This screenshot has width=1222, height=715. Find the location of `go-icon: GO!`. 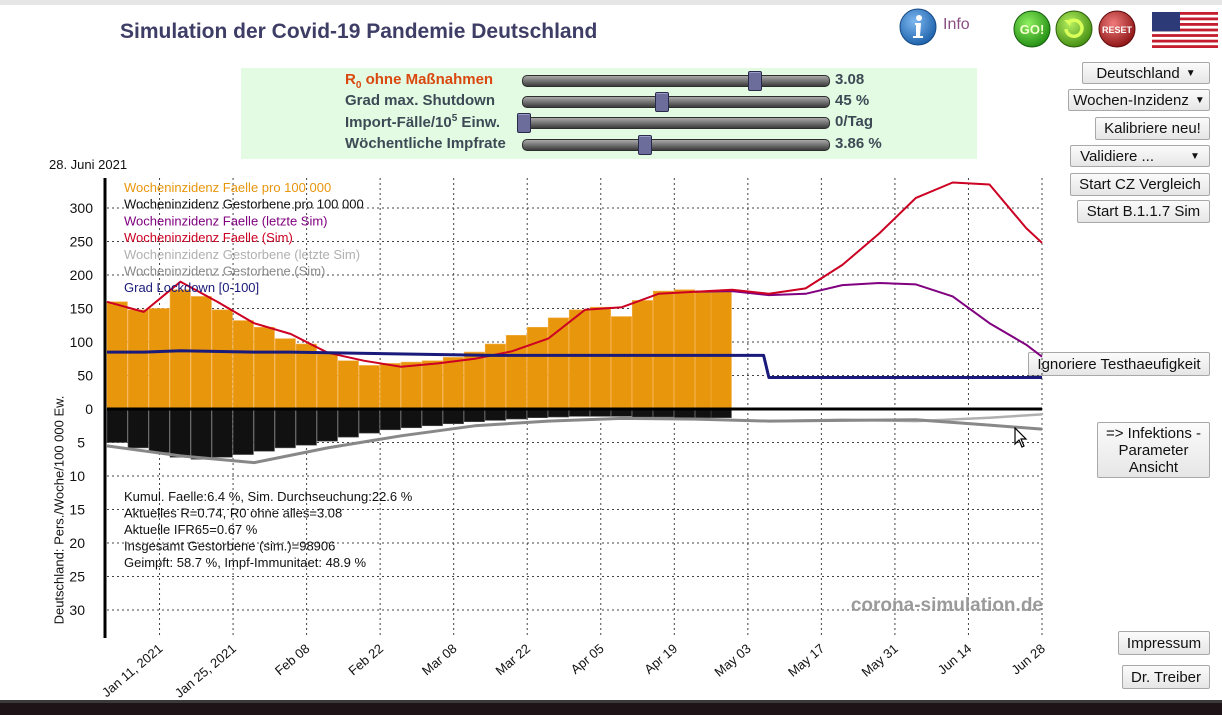

go-icon: GO! is located at coordinates (1032, 29).